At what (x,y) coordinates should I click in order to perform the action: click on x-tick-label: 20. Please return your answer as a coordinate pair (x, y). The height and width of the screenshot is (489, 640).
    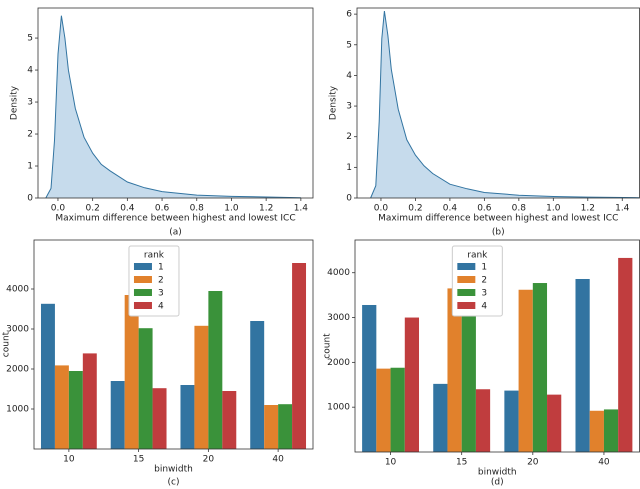
    Looking at the image, I should click on (209, 460).